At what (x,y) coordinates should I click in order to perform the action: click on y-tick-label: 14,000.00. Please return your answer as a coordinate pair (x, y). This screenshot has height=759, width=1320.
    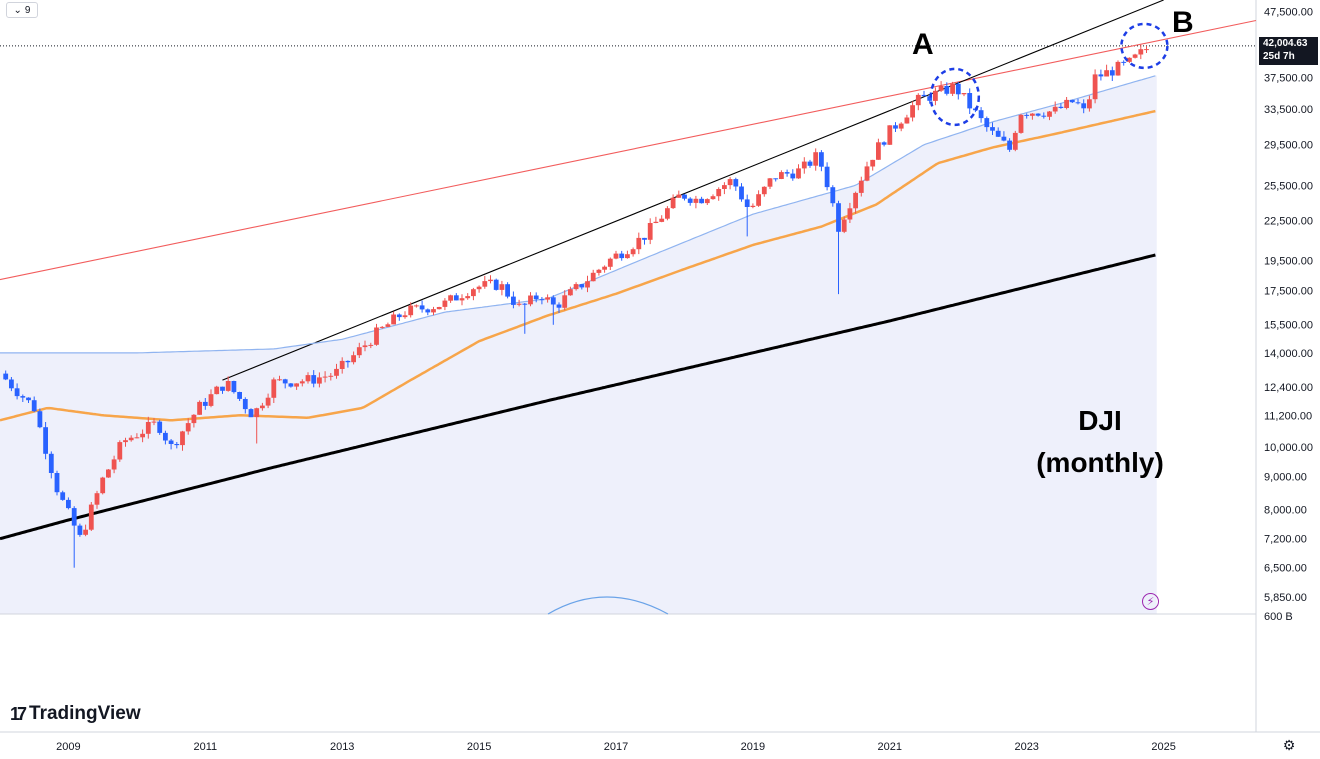
    Looking at the image, I should click on (1288, 354).